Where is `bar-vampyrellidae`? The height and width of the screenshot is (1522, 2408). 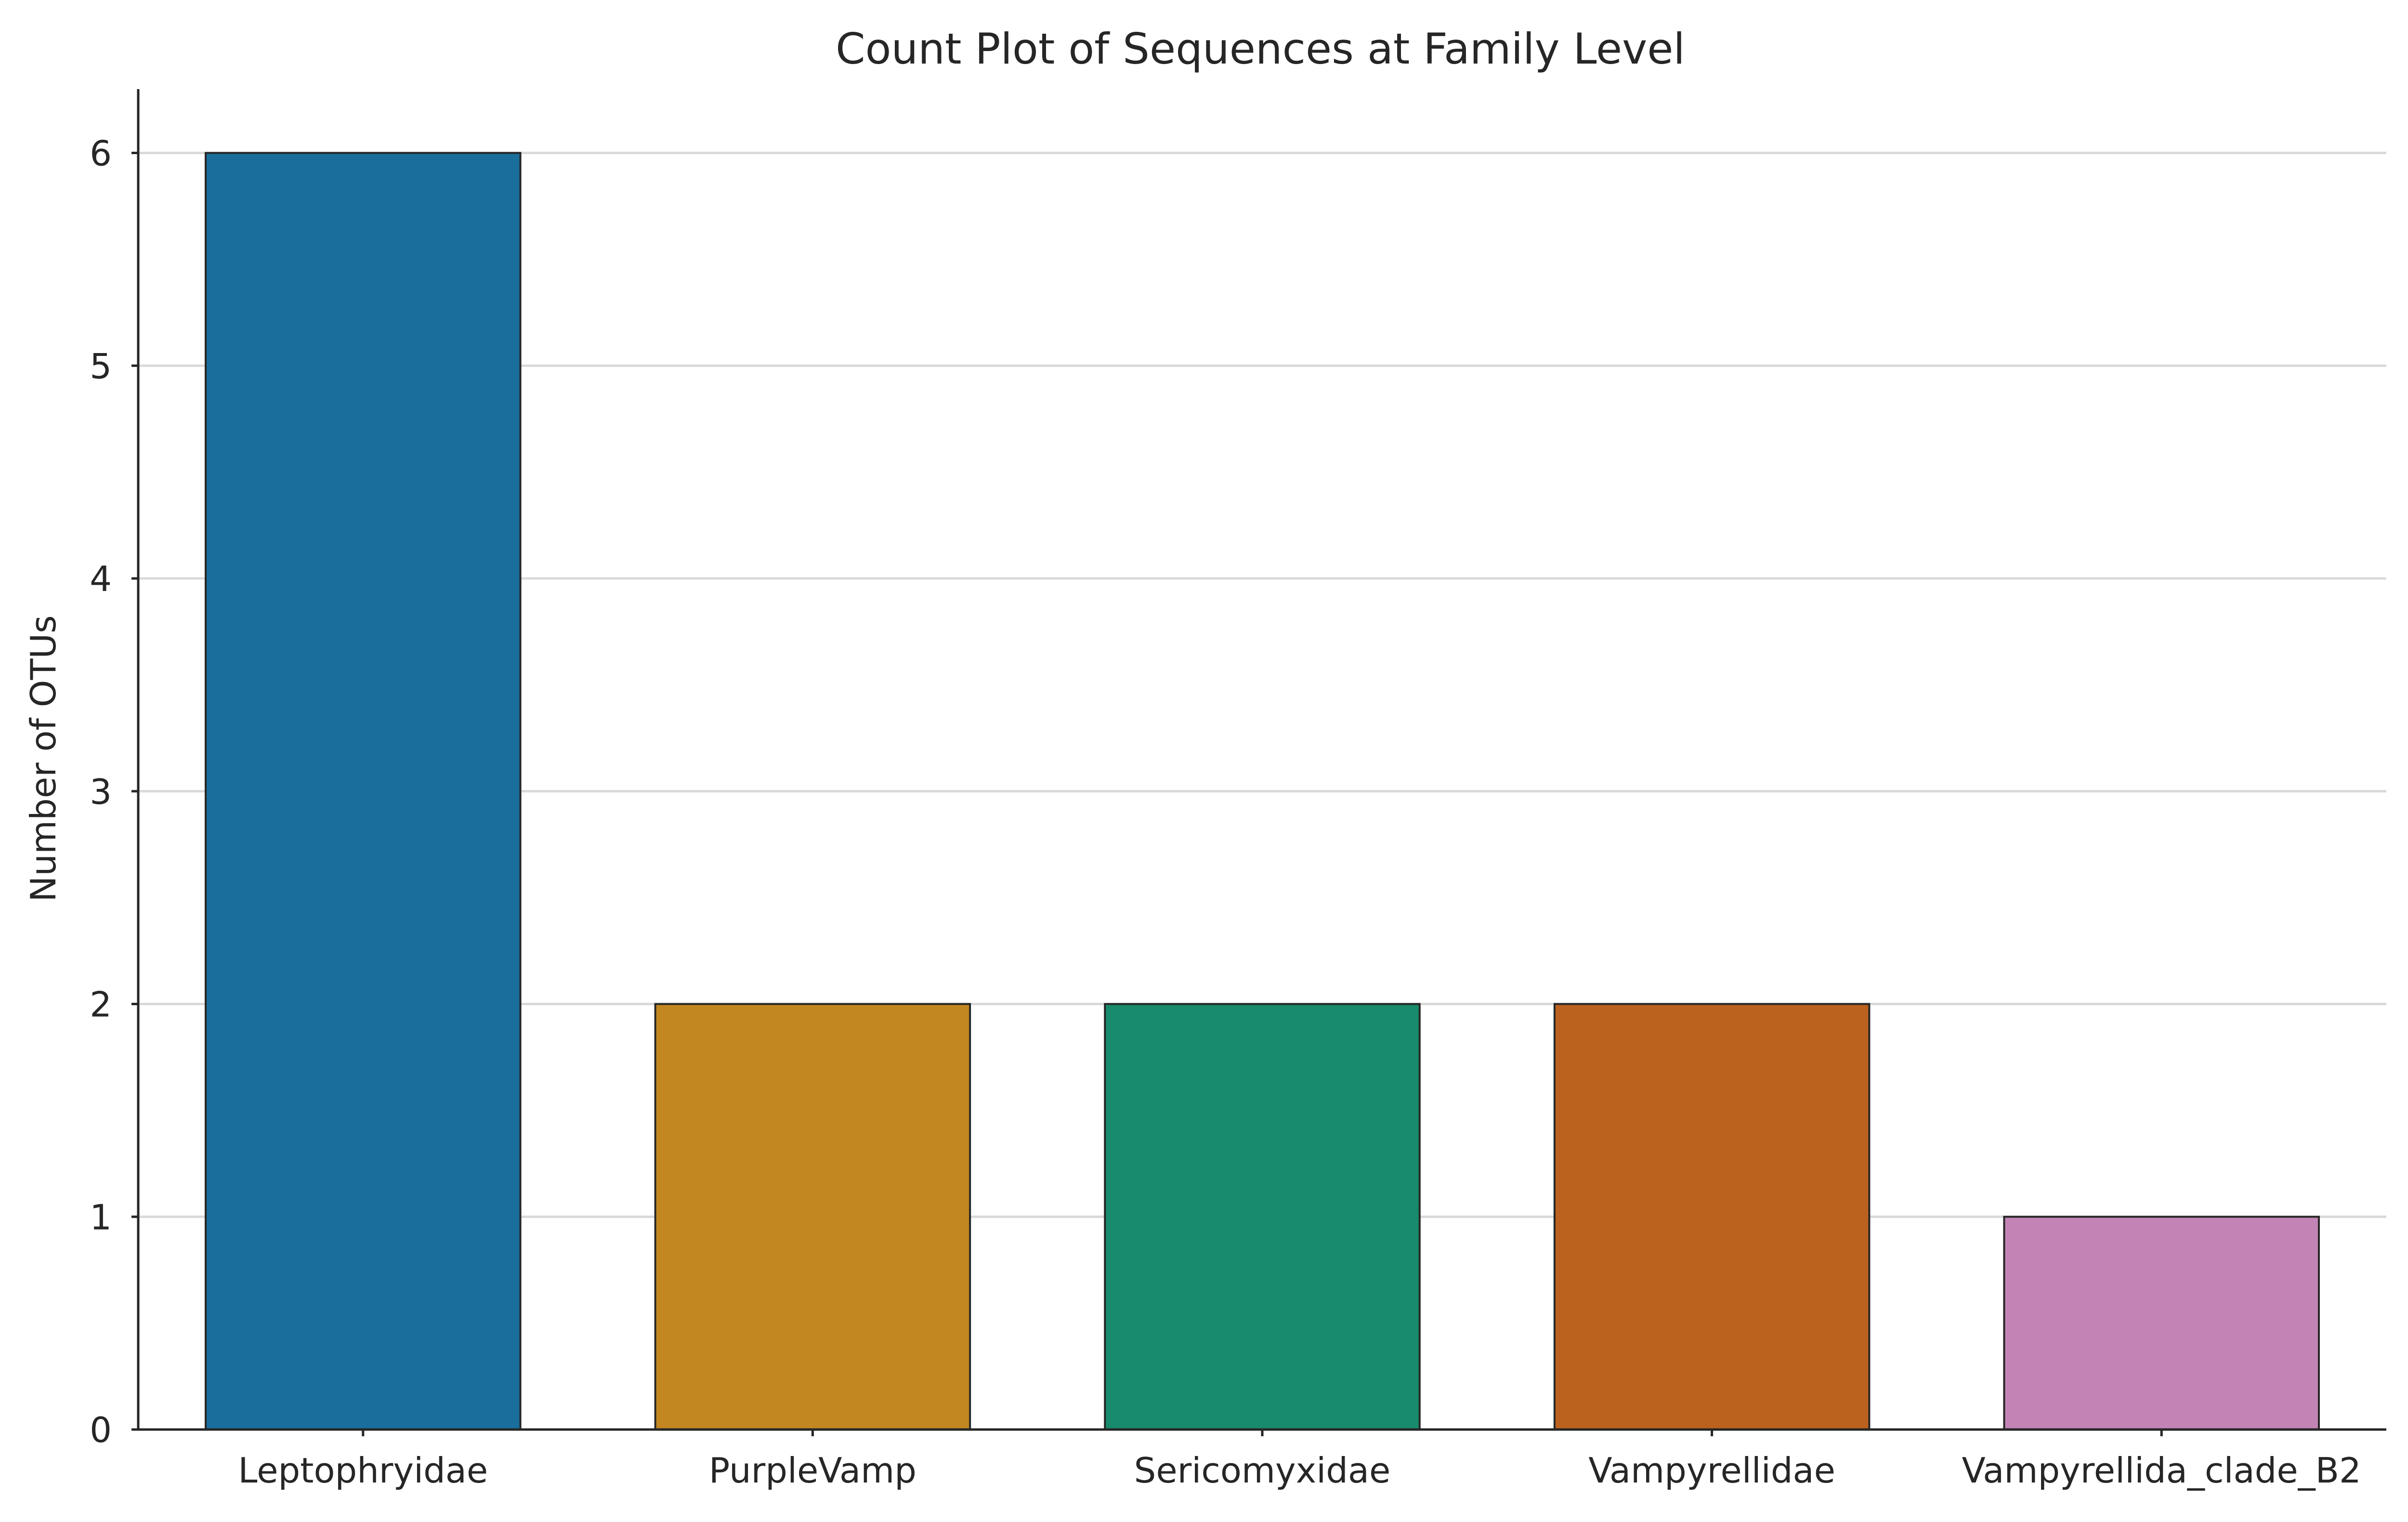 bar-vampyrellidae is located at coordinates (1712, 1217).